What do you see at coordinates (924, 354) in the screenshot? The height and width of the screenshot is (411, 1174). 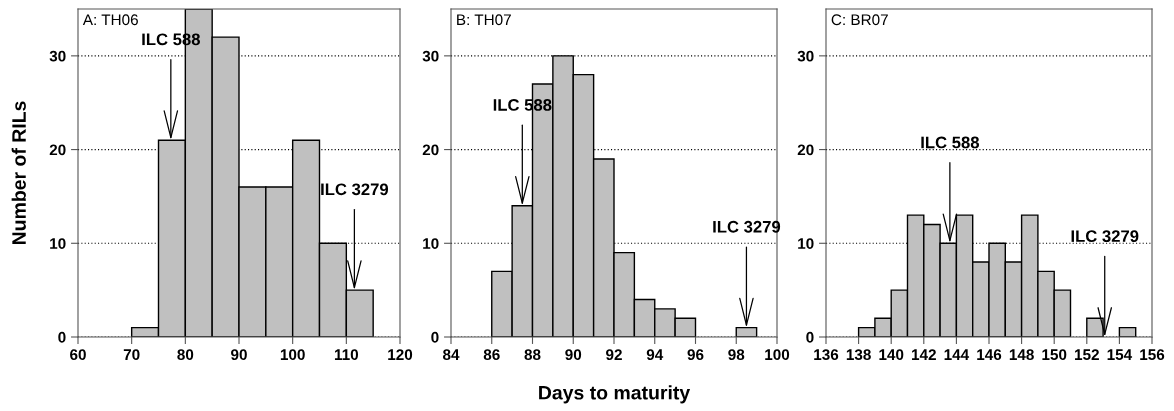 I see `x-tick-label: 142` at bounding box center [924, 354].